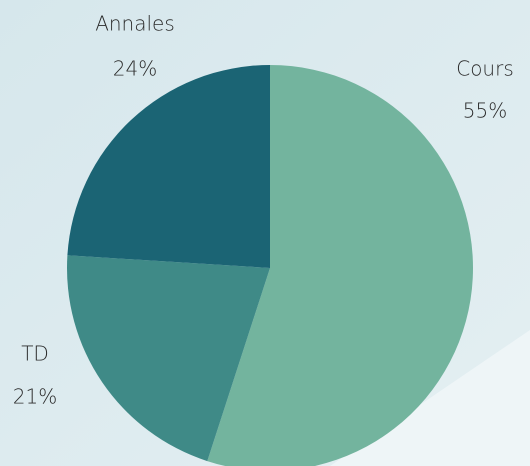 The image size is (530, 466). Describe the element at coordinates (135, 24) in the screenshot. I see `slice-label: Annales` at that location.